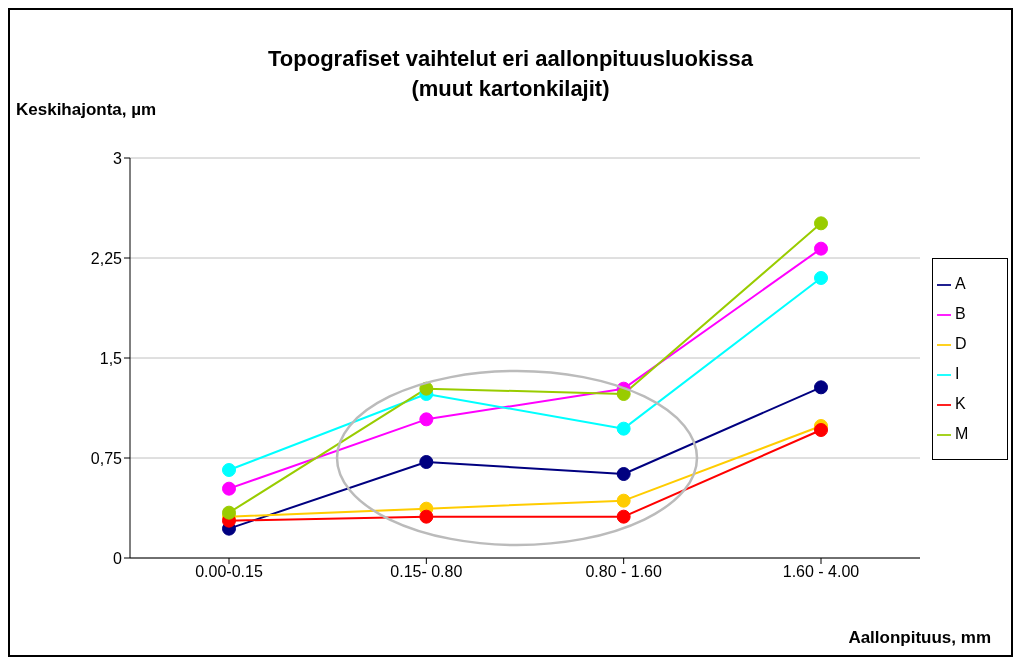  Describe the element at coordinates (960, 403) in the screenshot. I see `legend-label: K` at that location.